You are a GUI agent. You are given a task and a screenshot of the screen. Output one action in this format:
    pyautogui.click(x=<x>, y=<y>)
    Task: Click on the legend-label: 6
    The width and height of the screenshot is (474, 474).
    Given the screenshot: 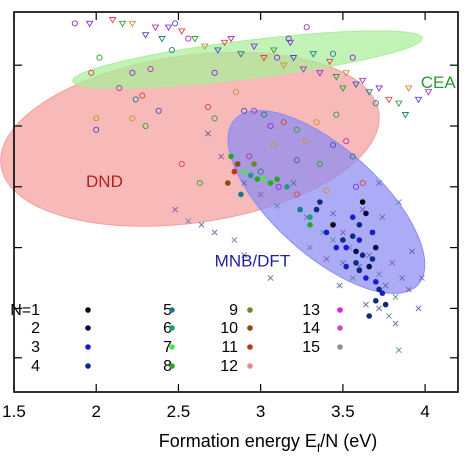 What is the action you would take?
    pyautogui.click(x=167, y=328)
    